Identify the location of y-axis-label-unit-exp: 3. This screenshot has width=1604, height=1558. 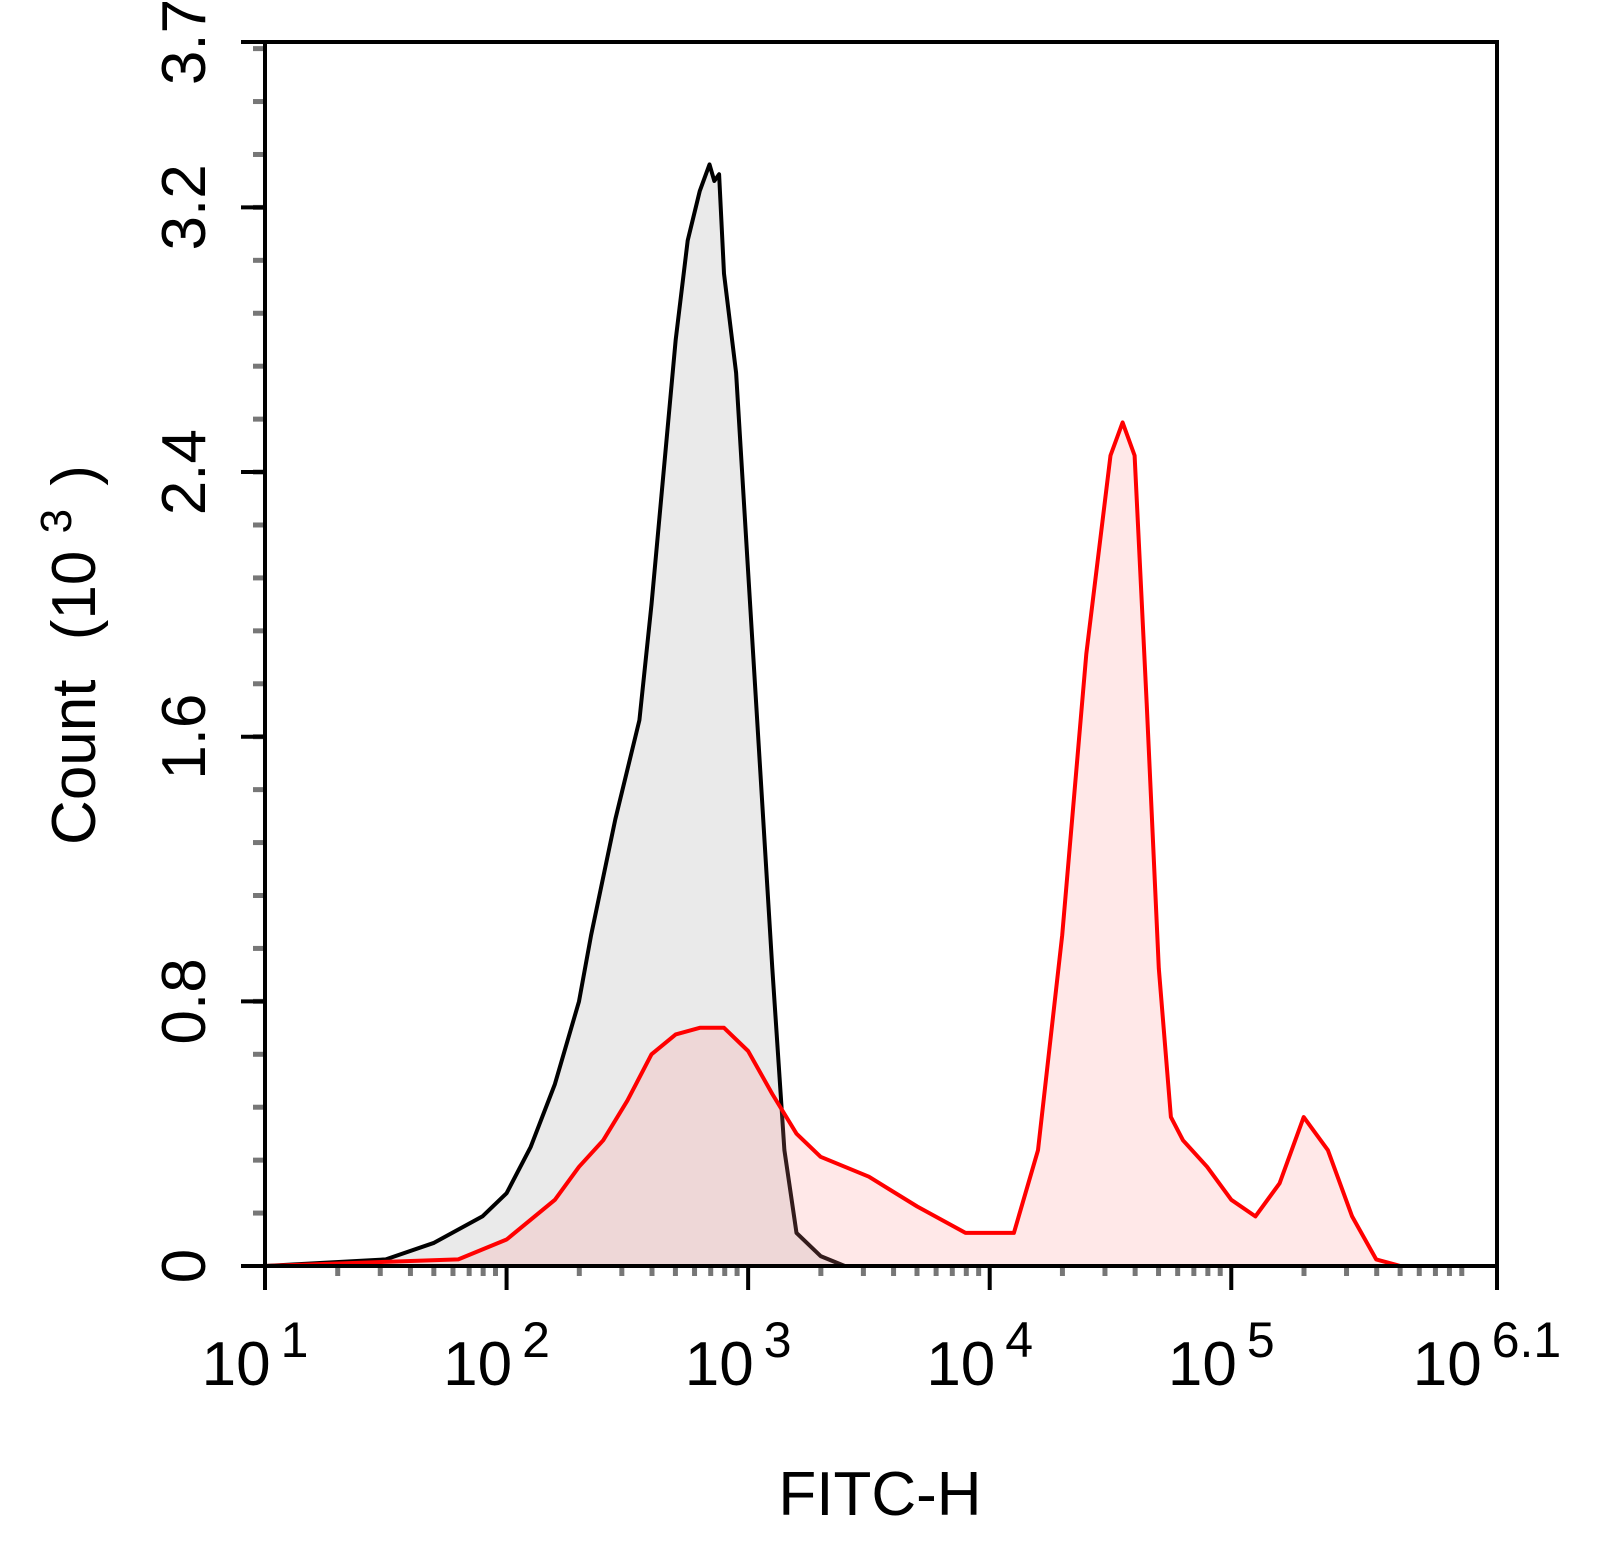
(56, 521).